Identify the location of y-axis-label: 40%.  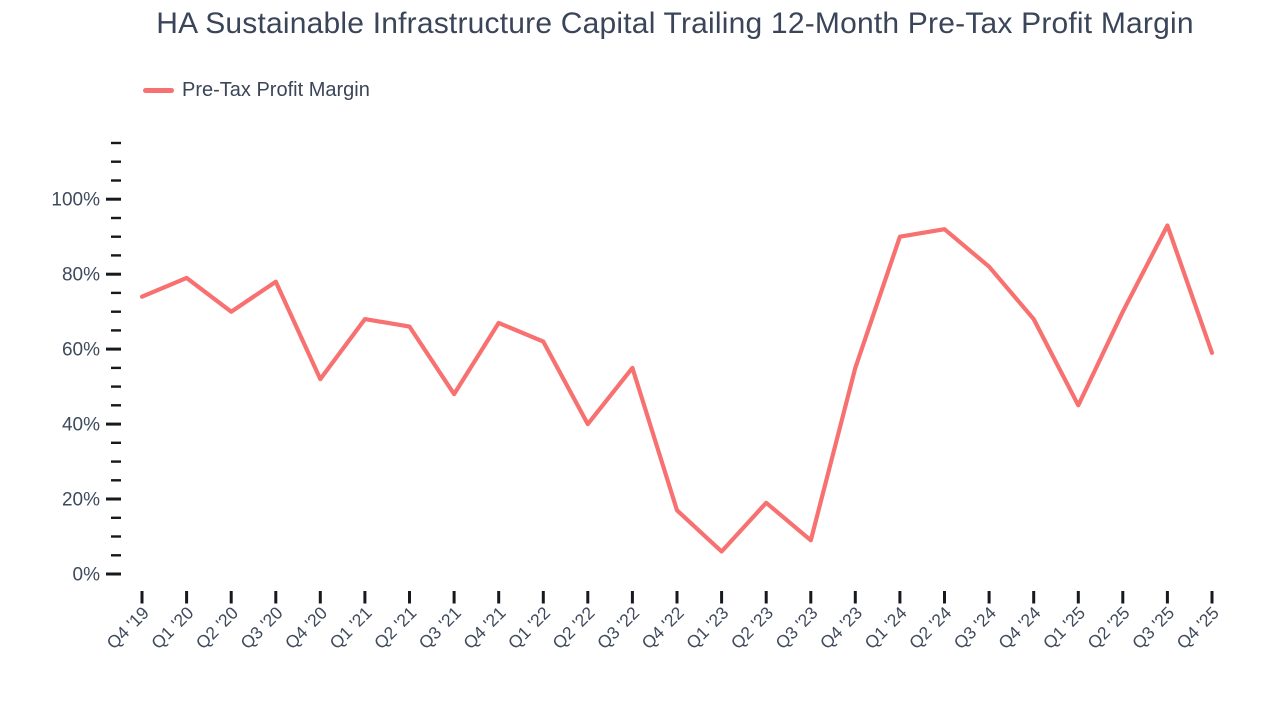
(81, 425).